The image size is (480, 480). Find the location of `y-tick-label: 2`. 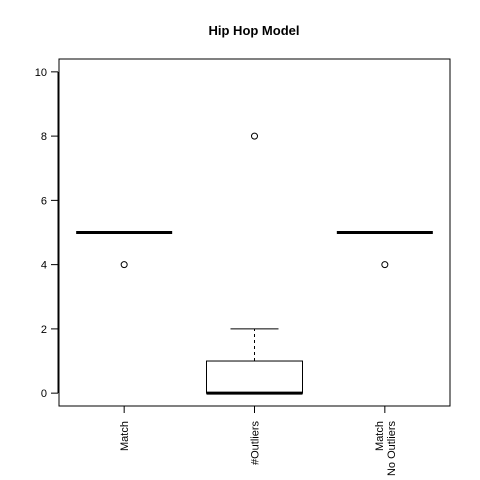

y-tick-label: 2 is located at coordinates (44, 330).